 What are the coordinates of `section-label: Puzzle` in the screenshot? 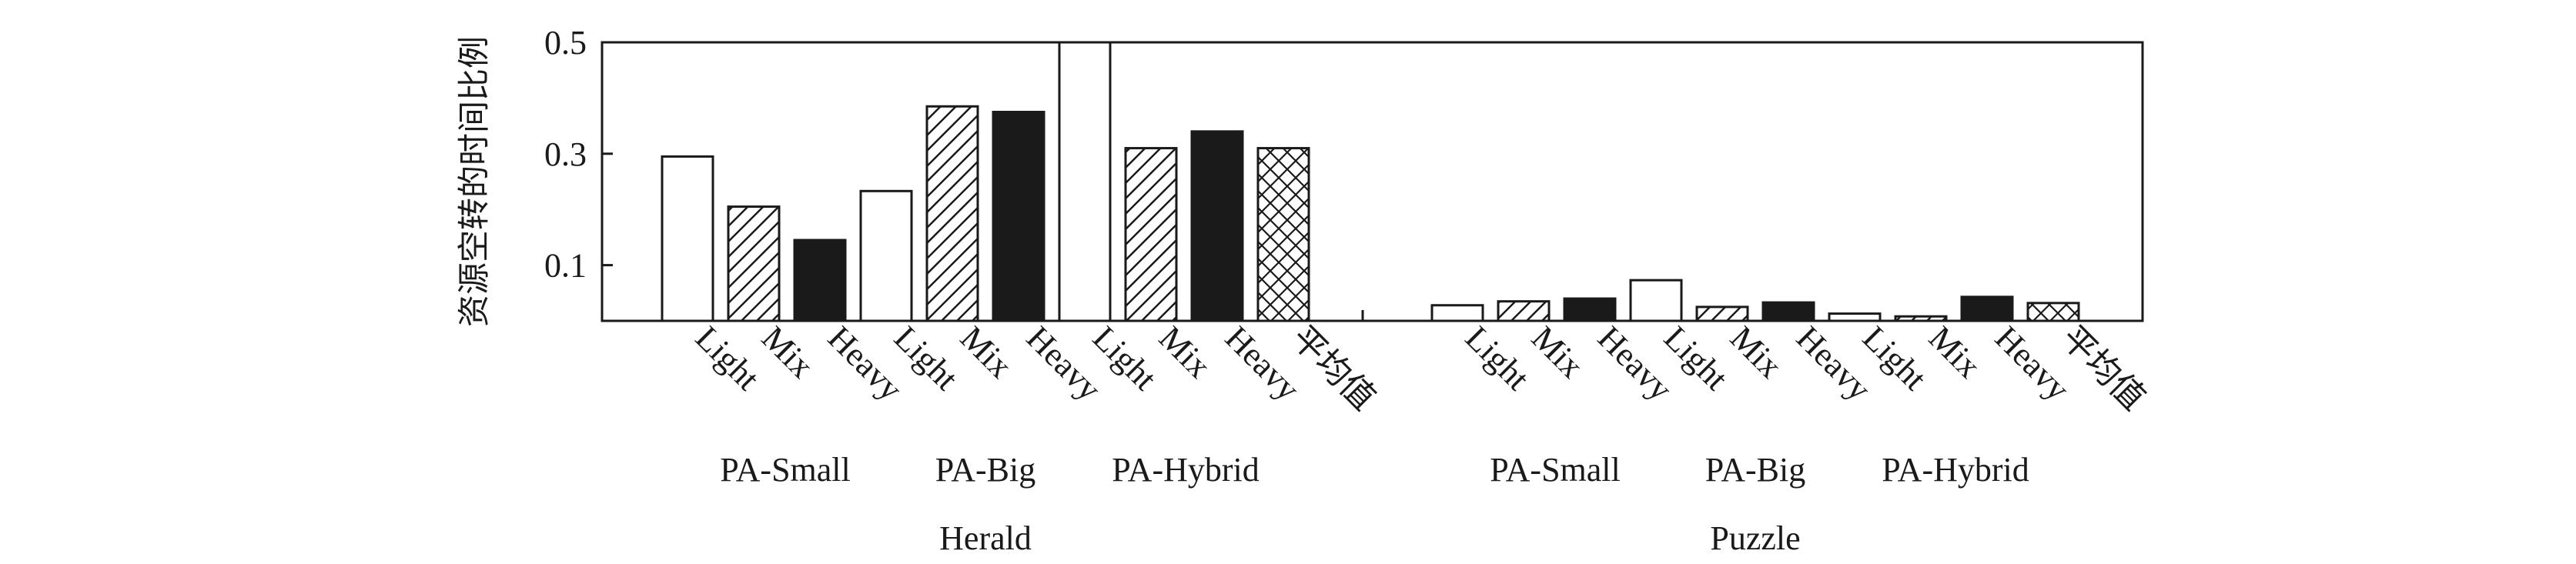 It's located at (1755, 538).